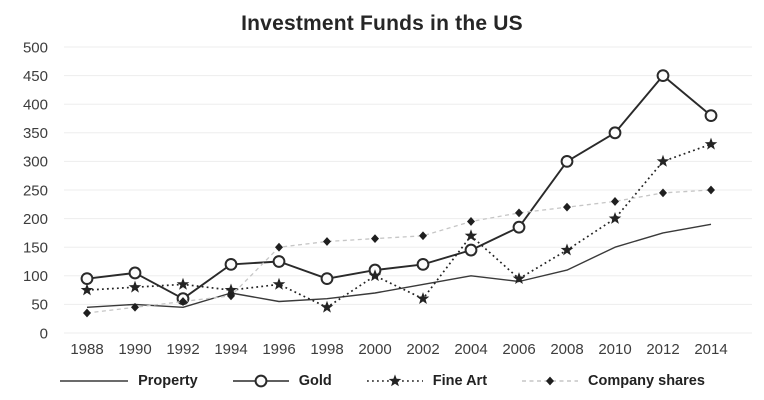 The image size is (764, 400). What do you see at coordinates (230, 349) in the screenshot?
I see `x-tick-label-1994: 1994` at bounding box center [230, 349].